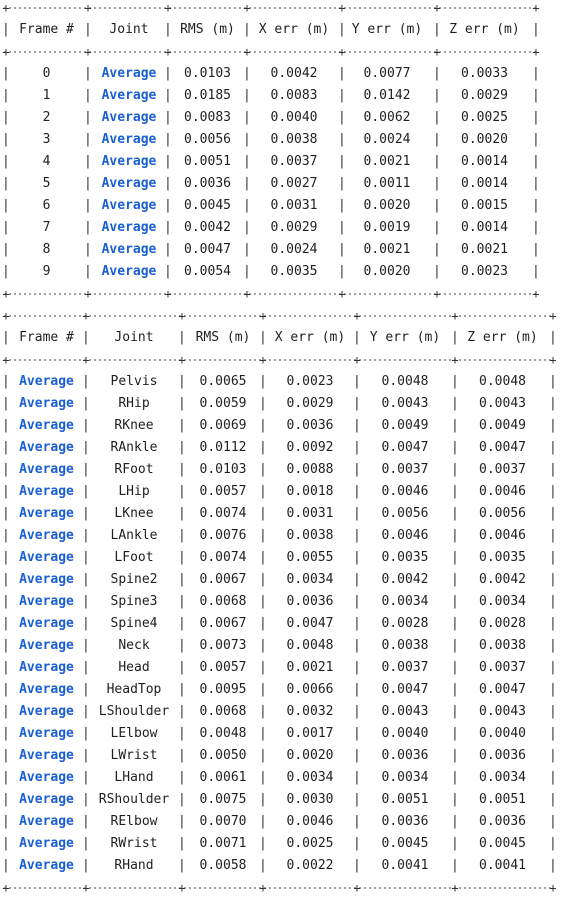  What do you see at coordinates (207, 73) in the screenshot?
I see `table-cell: 0.0103` at bounding box center [207, 73].